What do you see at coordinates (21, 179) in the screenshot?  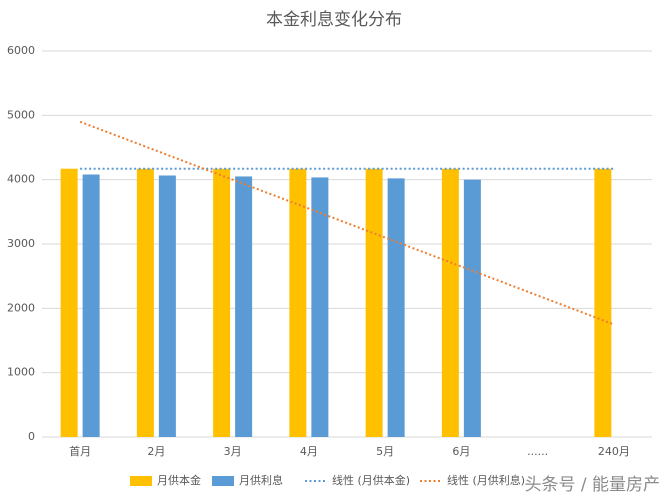 I see `y-tick-label: 4000` at bounding box center [21, 179].